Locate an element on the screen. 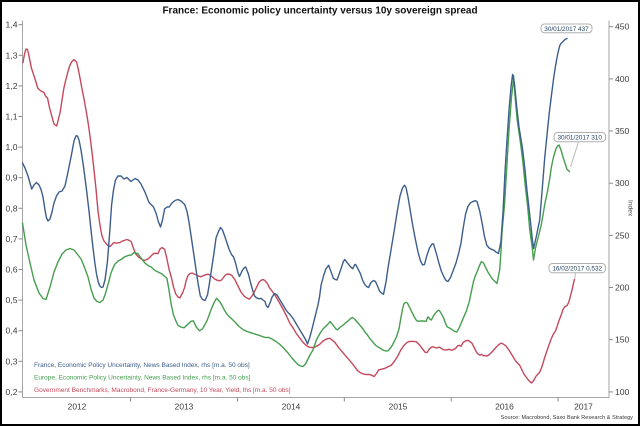  svg-text: 450 is located at coordinates (622, 27).